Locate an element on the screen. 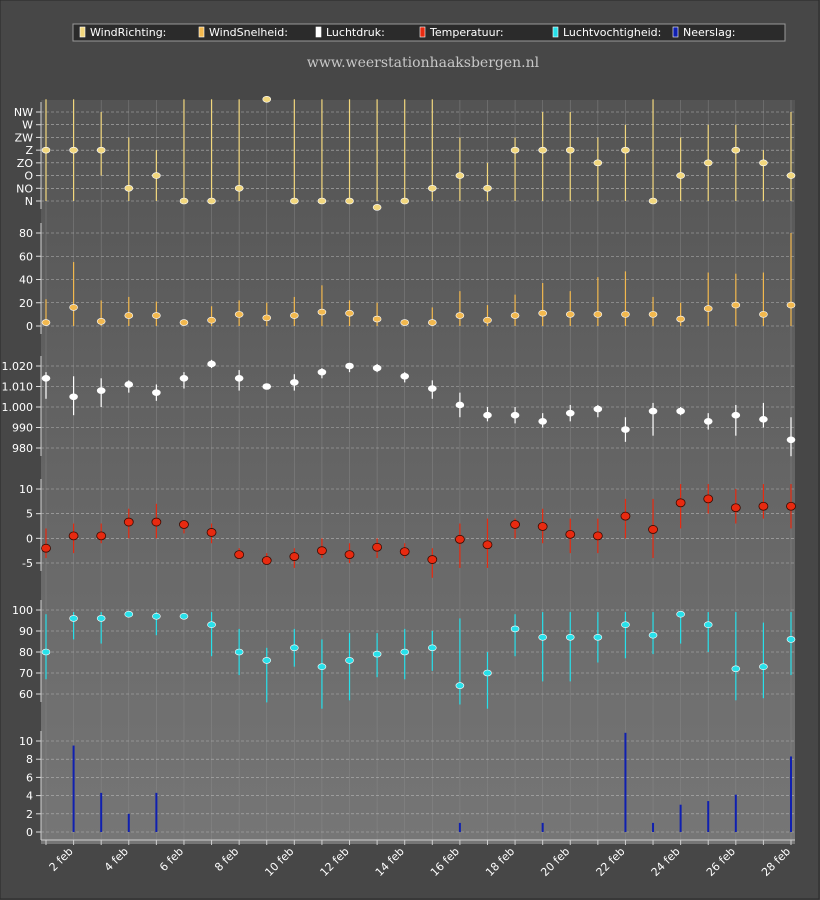 This screenshot has height=900, width=820. legend-label: Luchtvochtigheid: is located at coordinates (612, 32).